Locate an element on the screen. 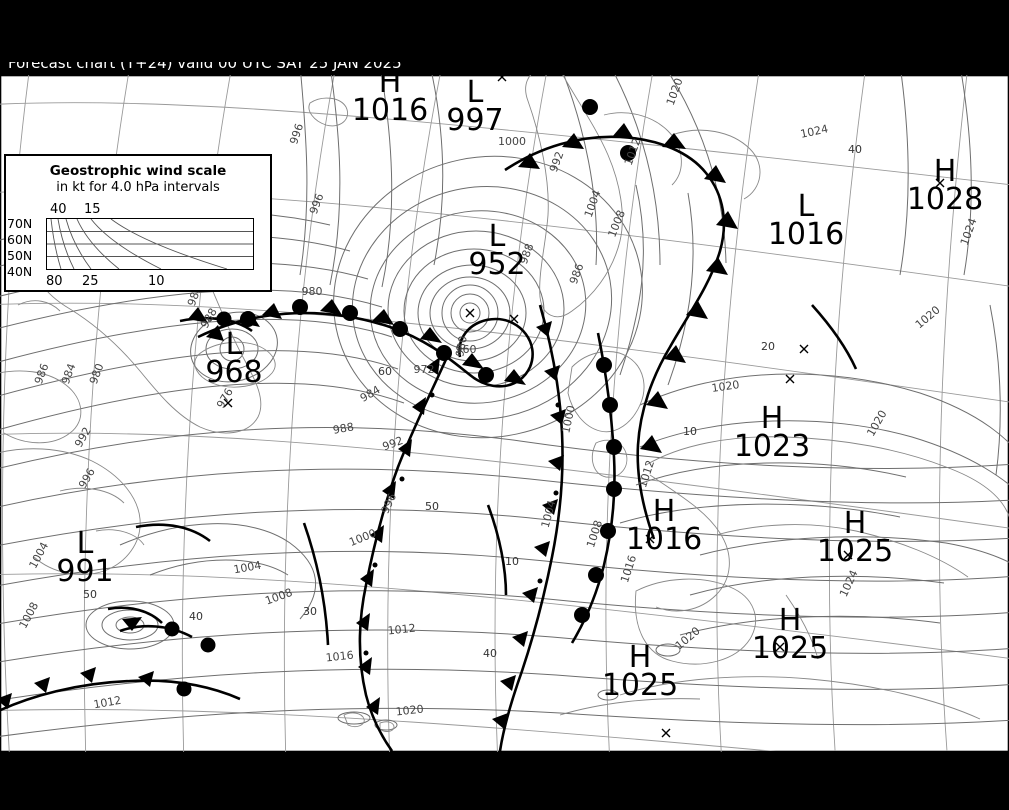  wind-scale-lat-60n: 60N is located at coordinates (20, 239).